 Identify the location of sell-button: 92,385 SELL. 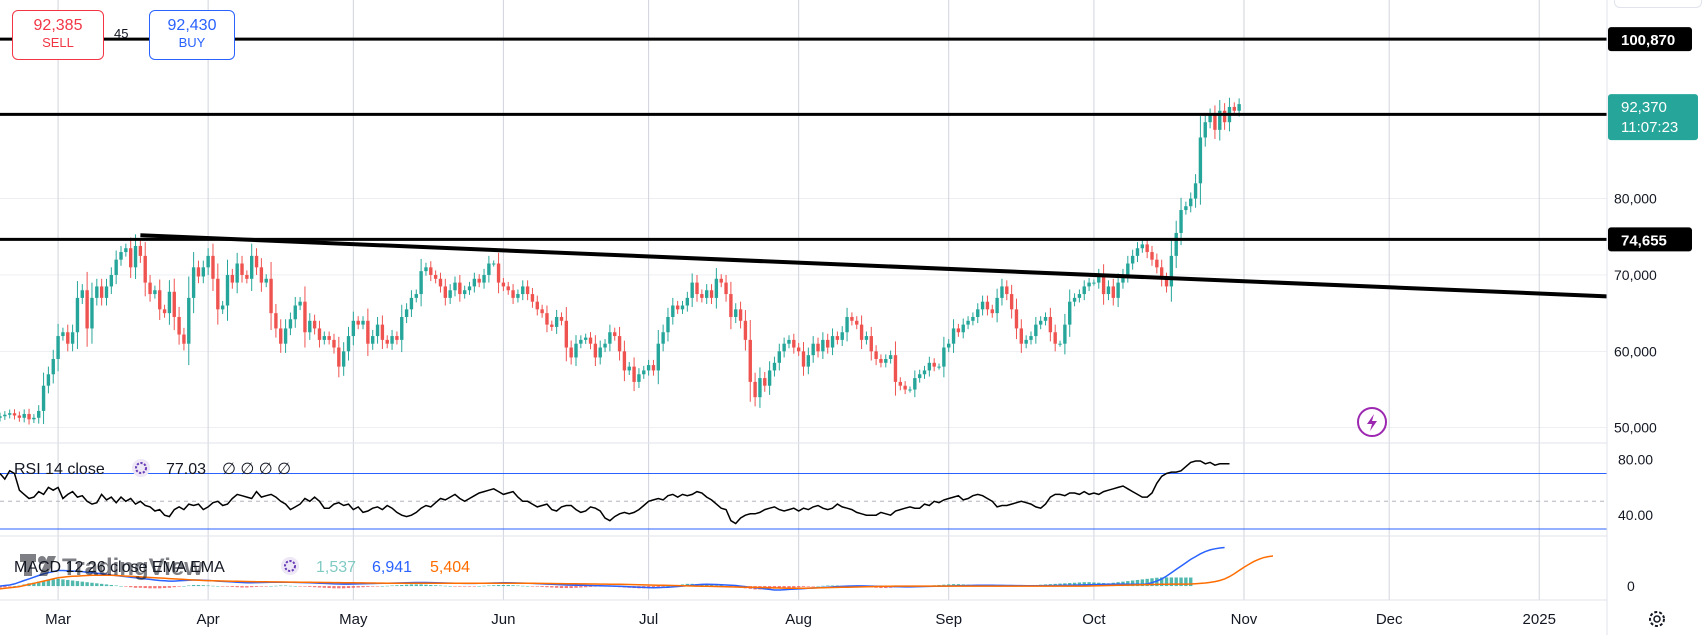
(58, 35).